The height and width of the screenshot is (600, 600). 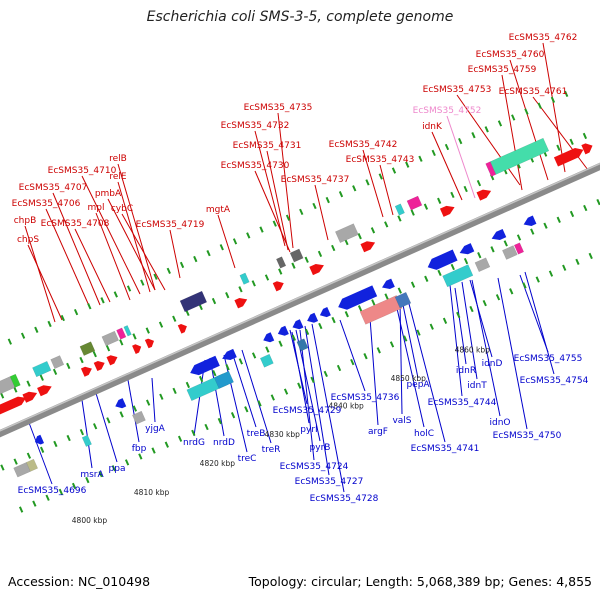 I want to click on reverse-gene-label: treB, so click(x=256, y=434).